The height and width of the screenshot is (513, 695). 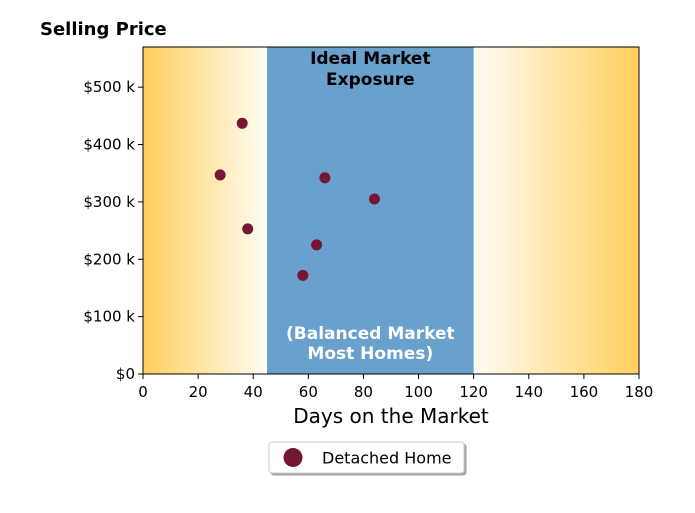 What do you see at coordinates (253, 392) in the screenshot?
I see `x-tick-label: 40` at bounding box center [253, 392].